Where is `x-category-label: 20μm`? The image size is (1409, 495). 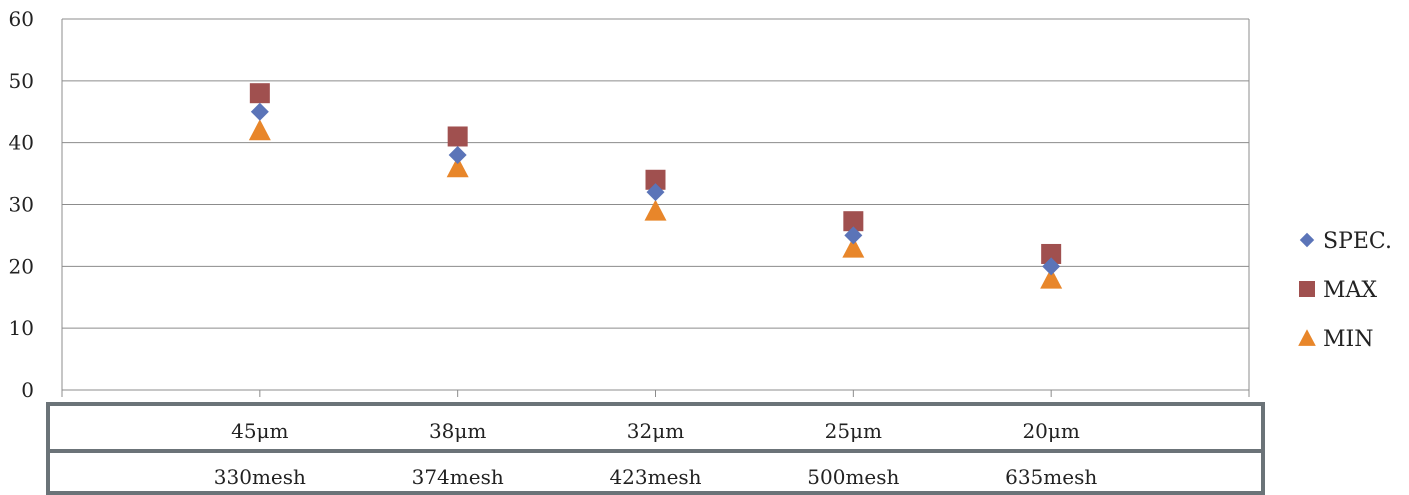 x-category-label: 20μm is located at coordinates (1050, 431).